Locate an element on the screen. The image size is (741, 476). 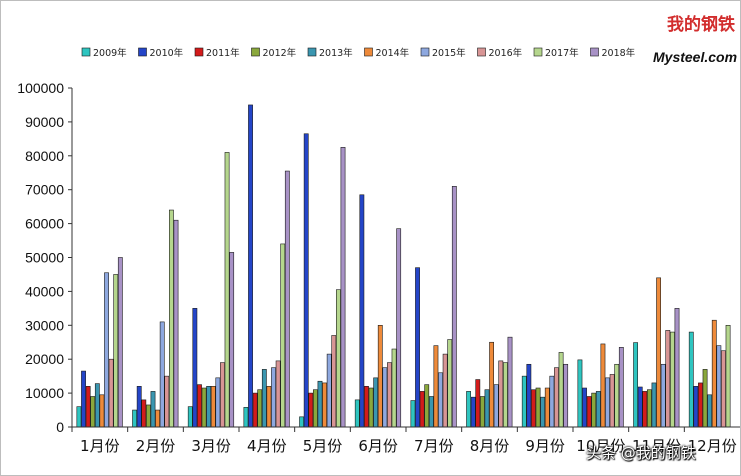
bar-2009年-11月份 is located at coordinates (635, 385).